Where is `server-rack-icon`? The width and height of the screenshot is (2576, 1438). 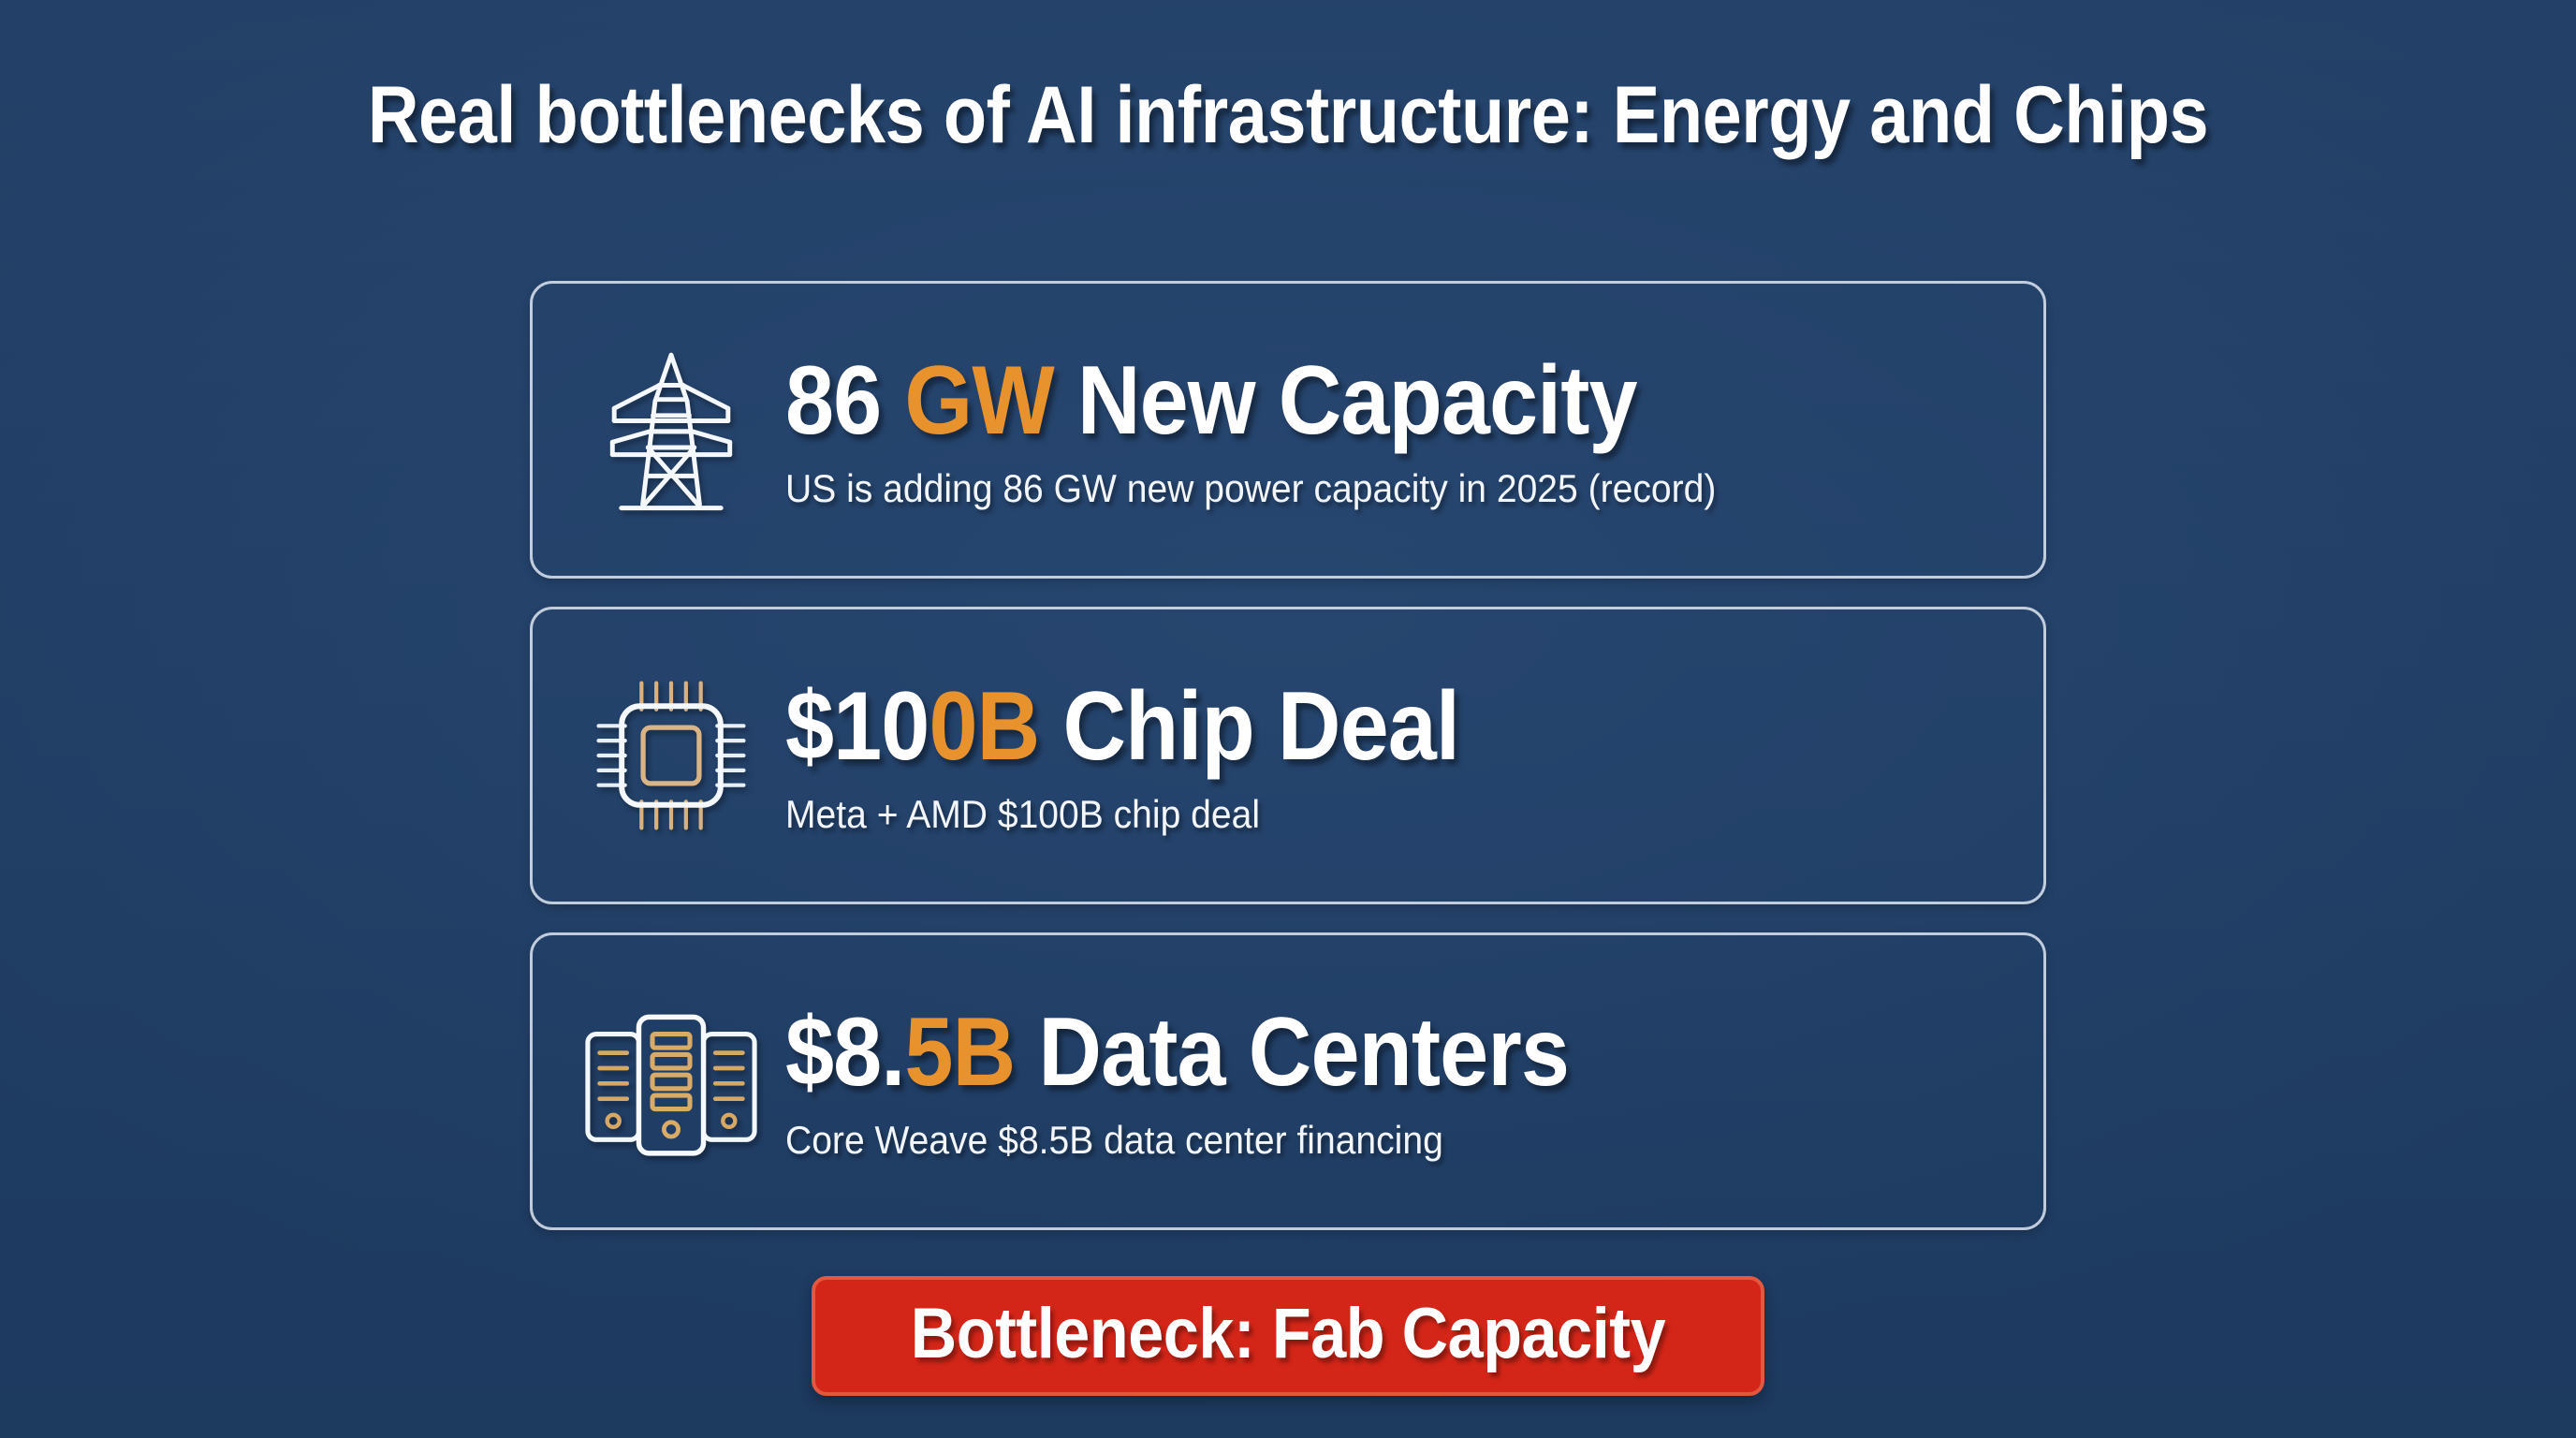
server-rack-icon is located at coordinates (659, 1081).